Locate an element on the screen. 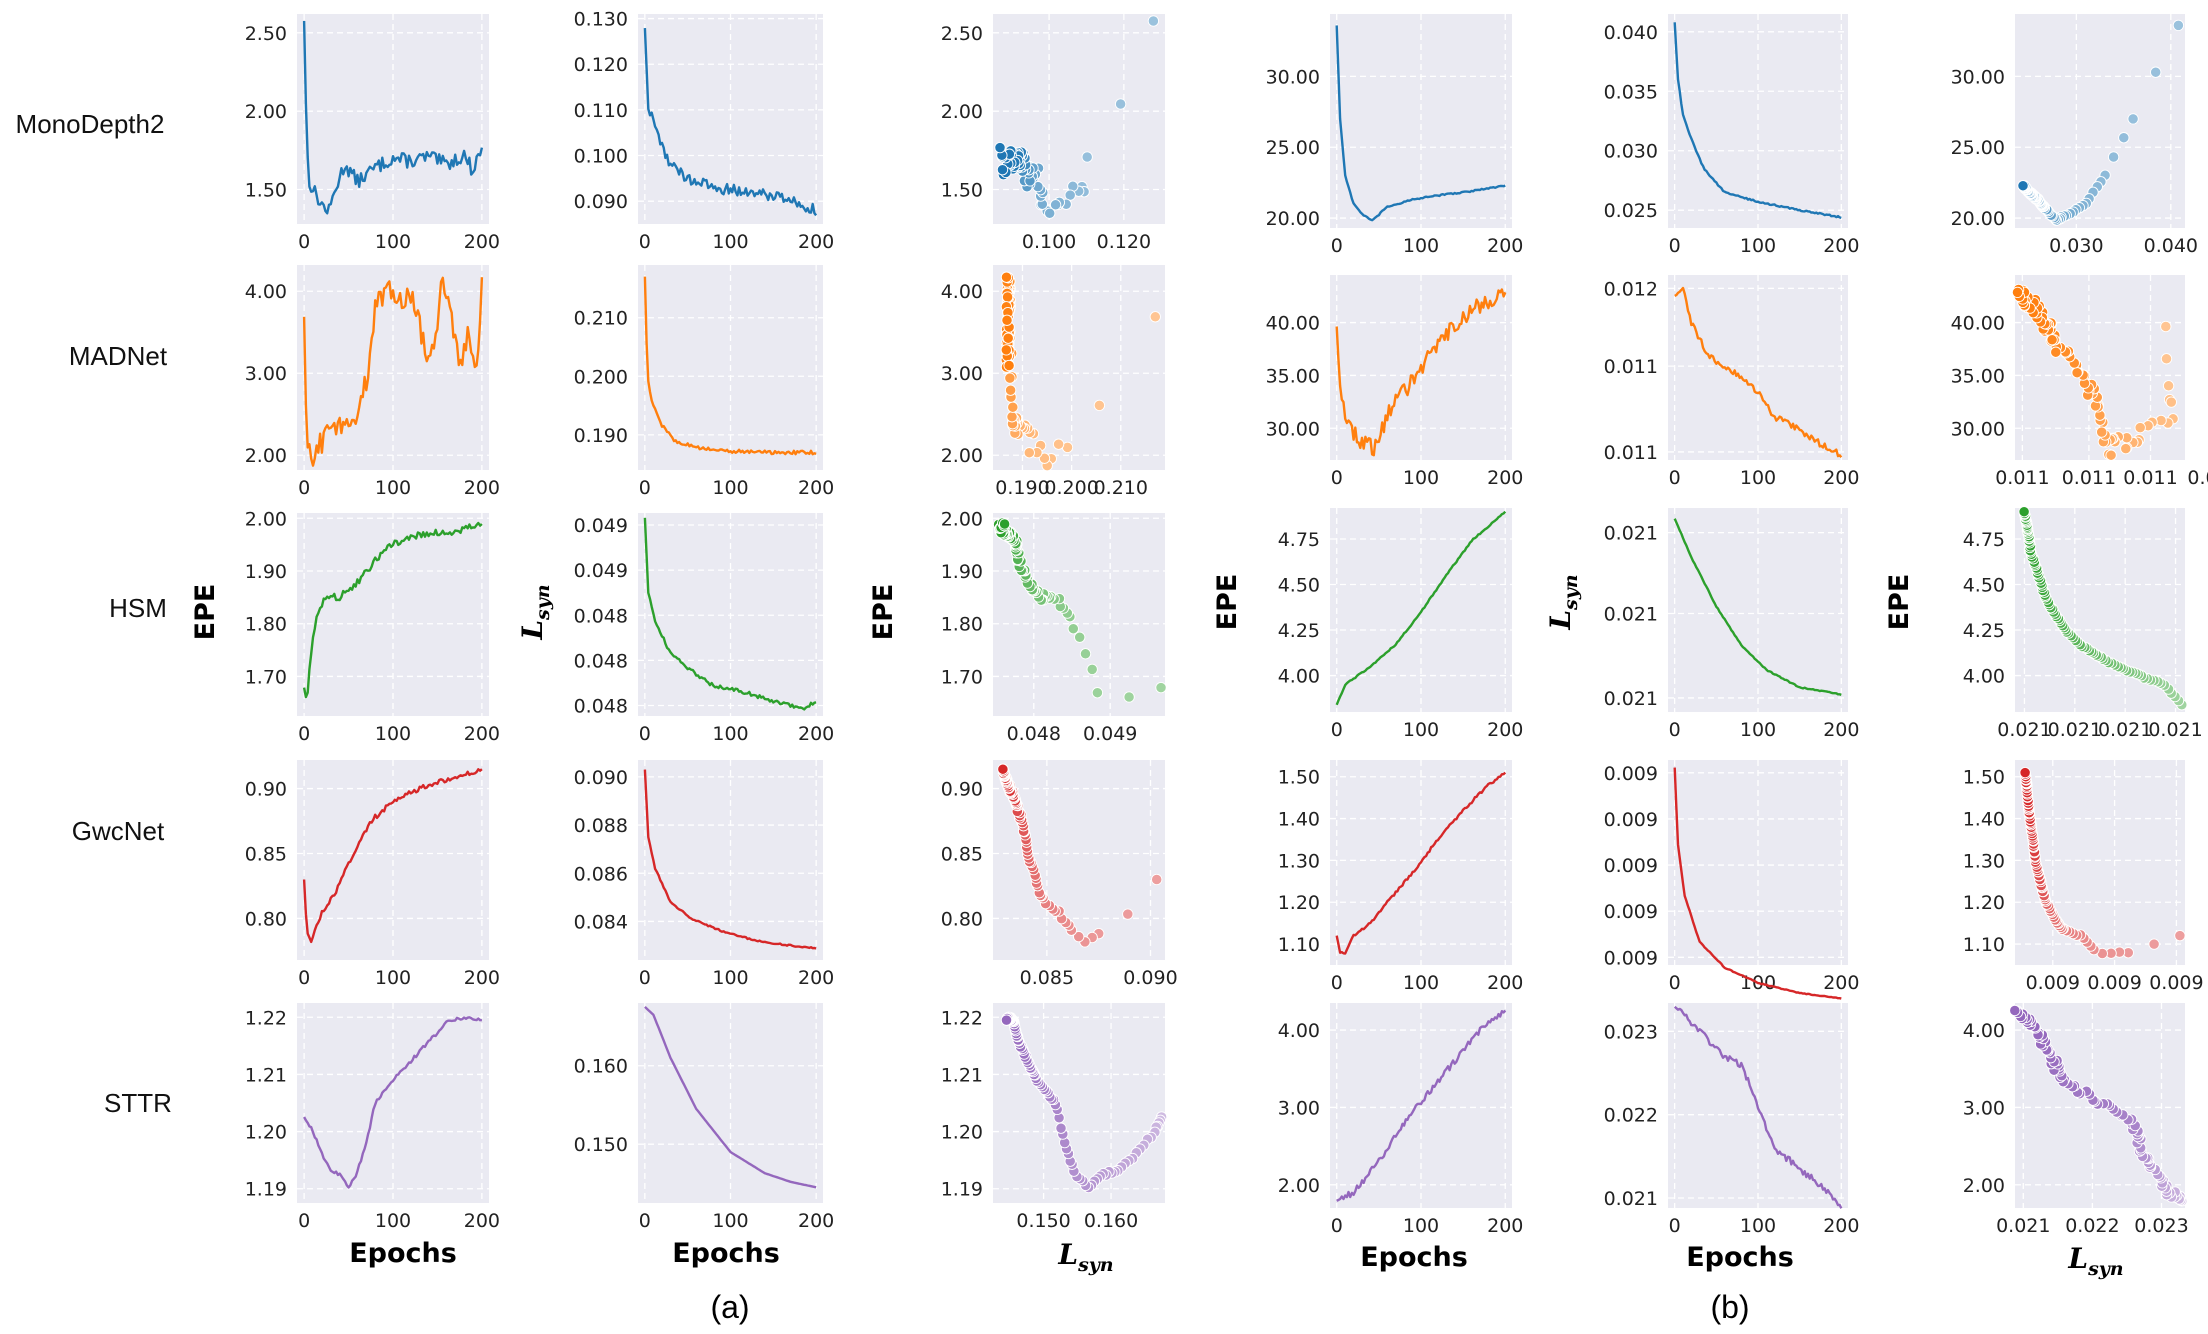 The image size is (2208, 1334). panel-a-r1-c1-series-line is located at coordinates (730, 366).